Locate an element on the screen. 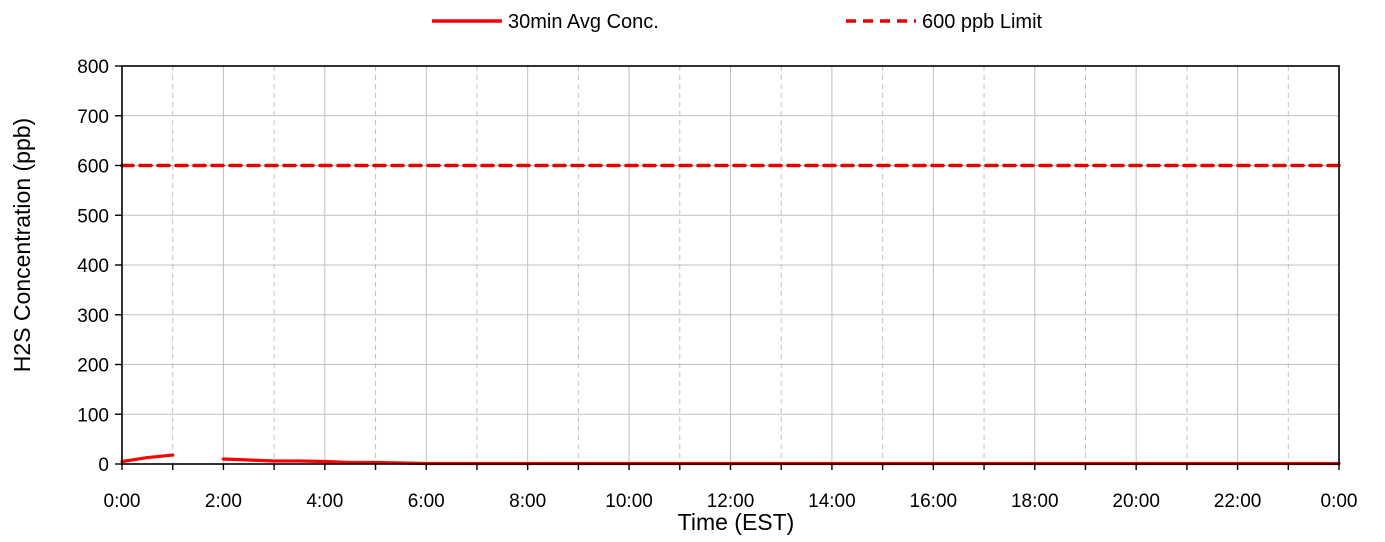 The width and height of the screenshot is (1385, 542). x-tick-label: 6:00 is located at coordinates (426, 501).